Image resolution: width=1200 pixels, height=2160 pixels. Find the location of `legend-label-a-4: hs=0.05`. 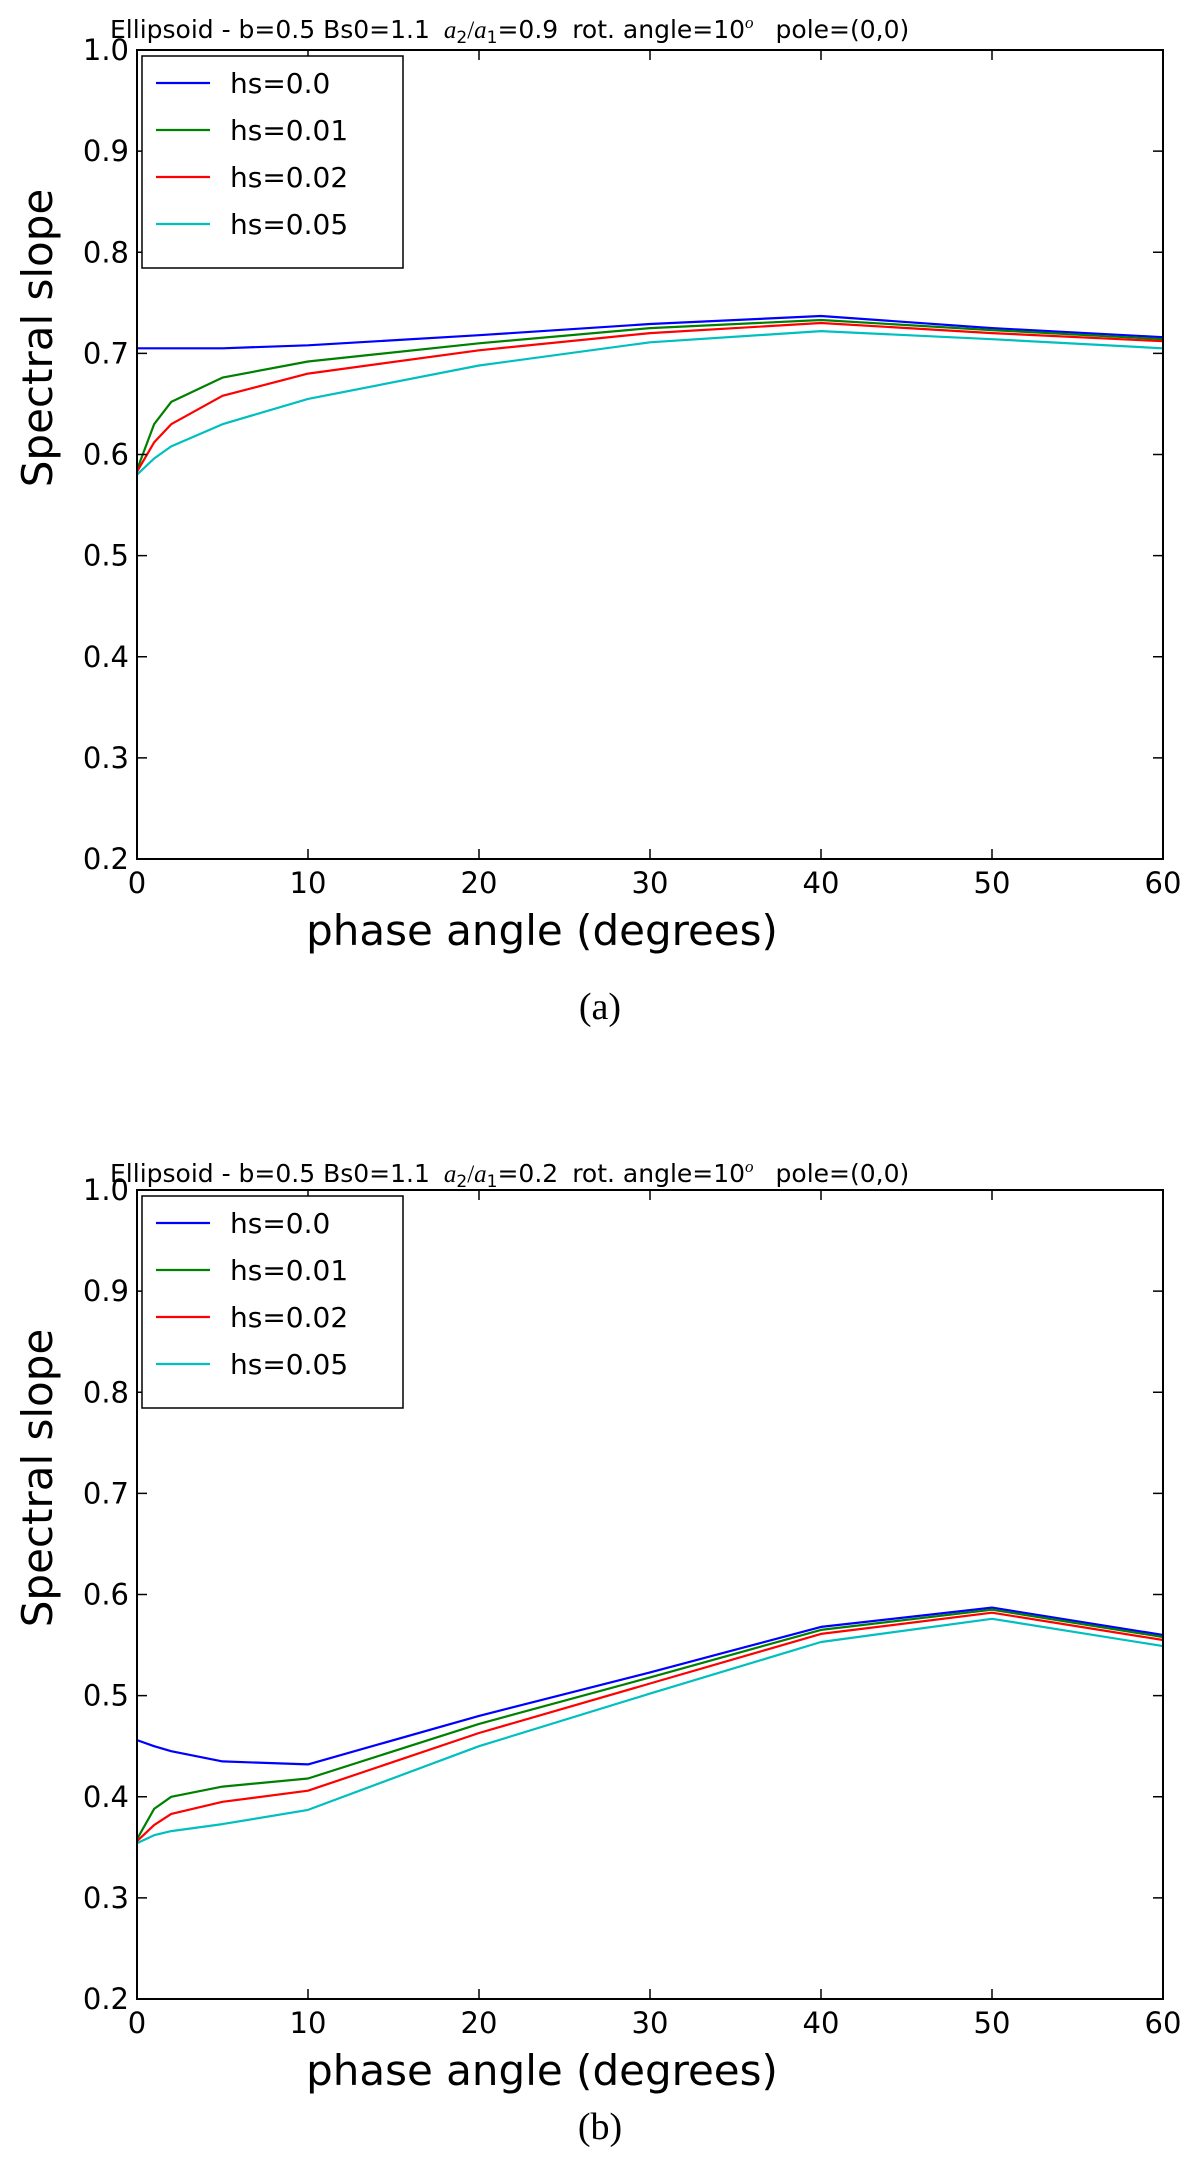

legend-label-a-4: hs=0.05 is located at coordinates (289, 224).